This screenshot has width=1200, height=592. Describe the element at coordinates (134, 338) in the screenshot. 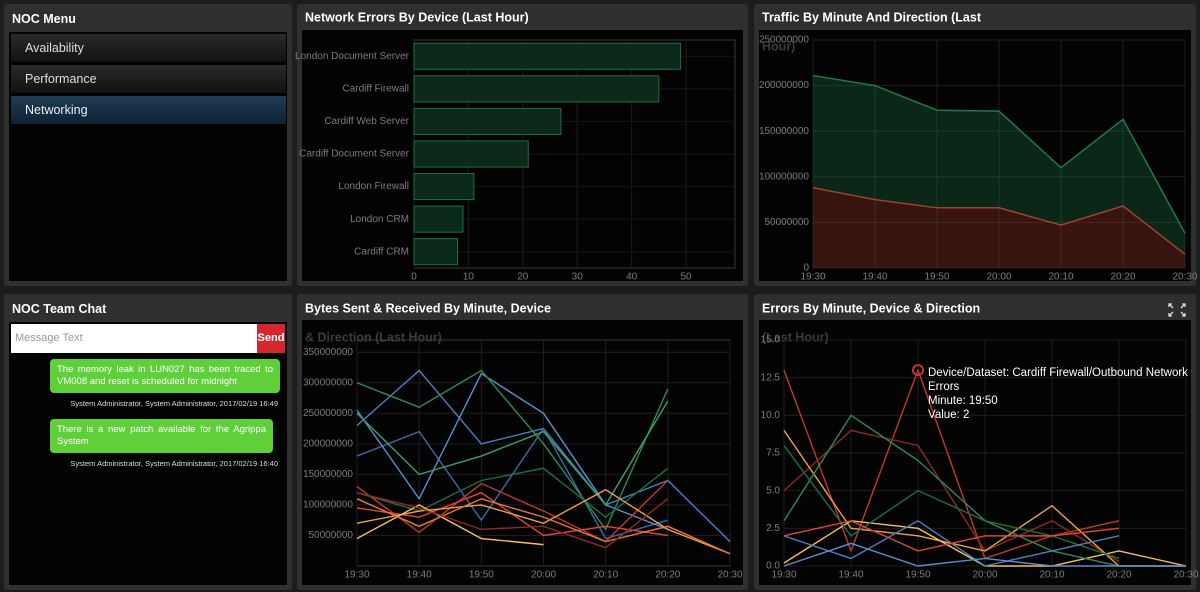

I see `message-input: Message Text` at that location.